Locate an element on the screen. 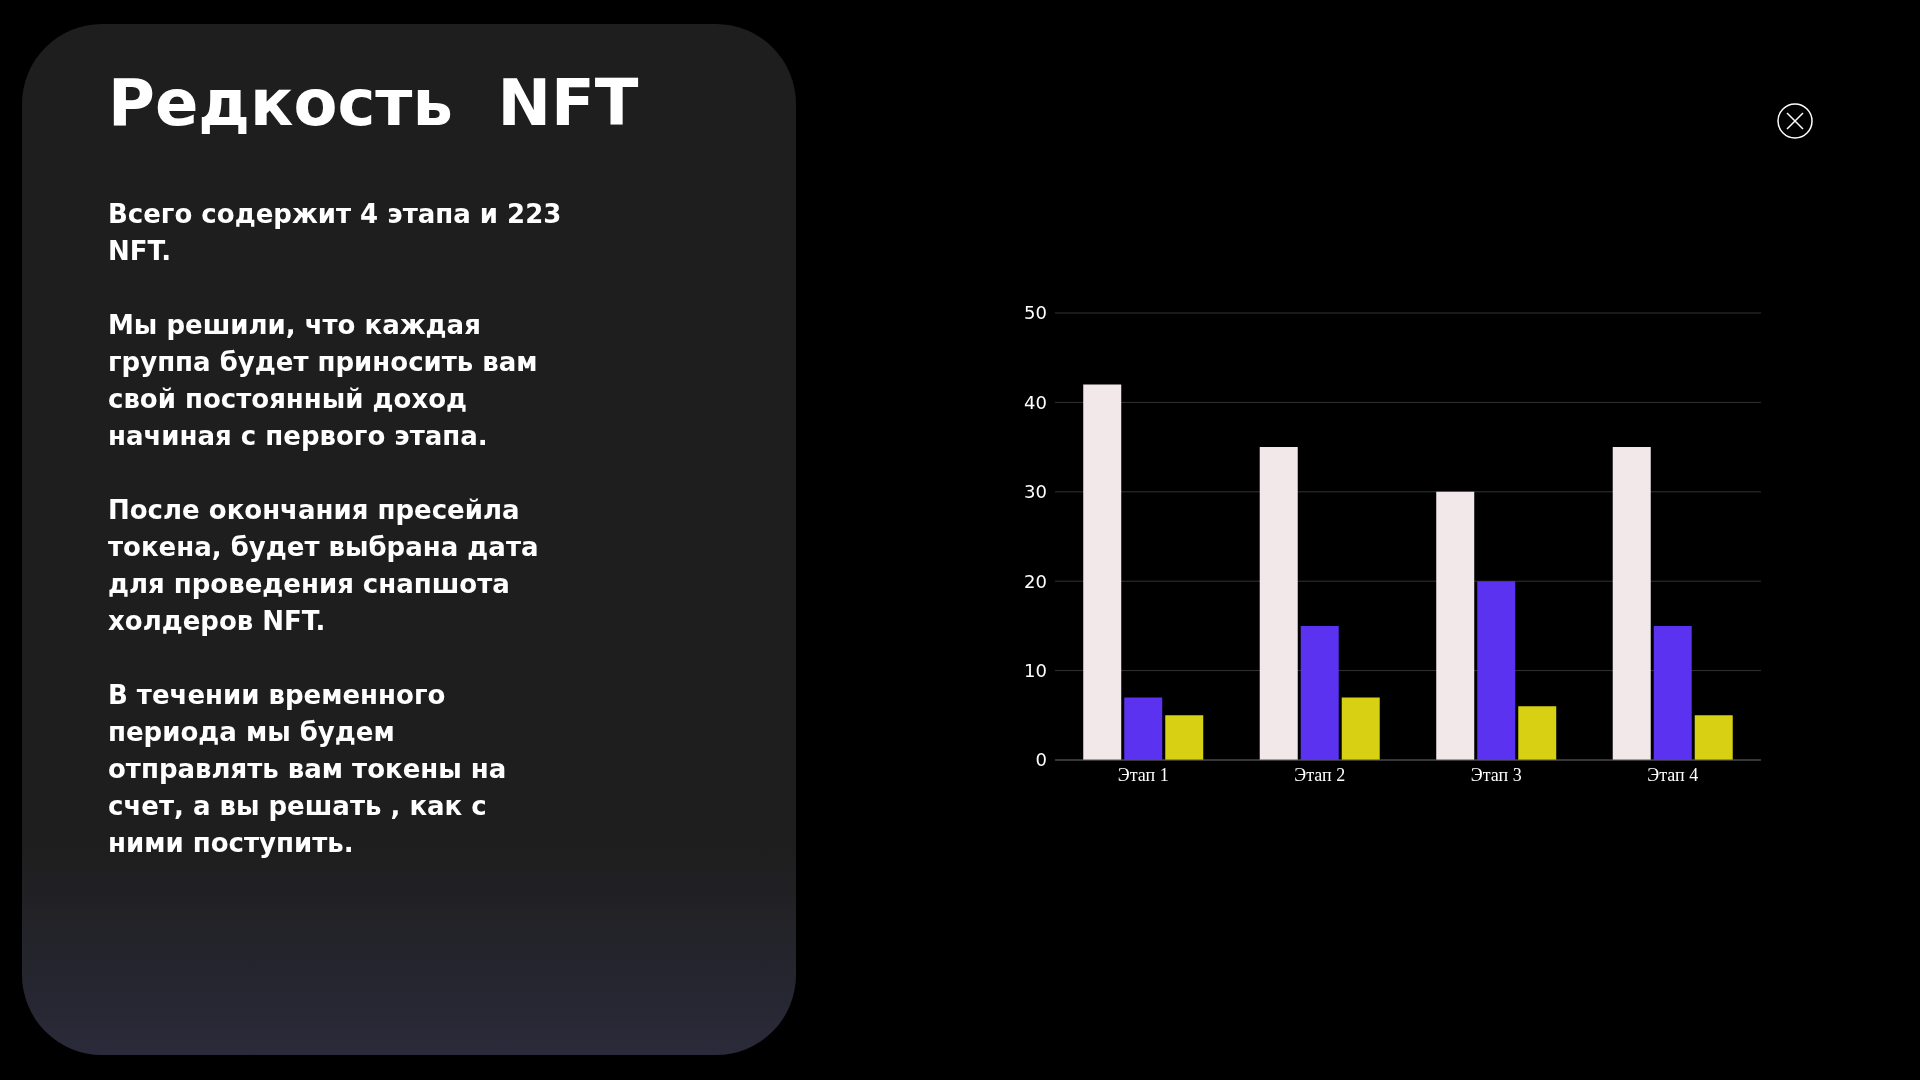  y-tick-label: 0 is located at coordinates (1041, 760).